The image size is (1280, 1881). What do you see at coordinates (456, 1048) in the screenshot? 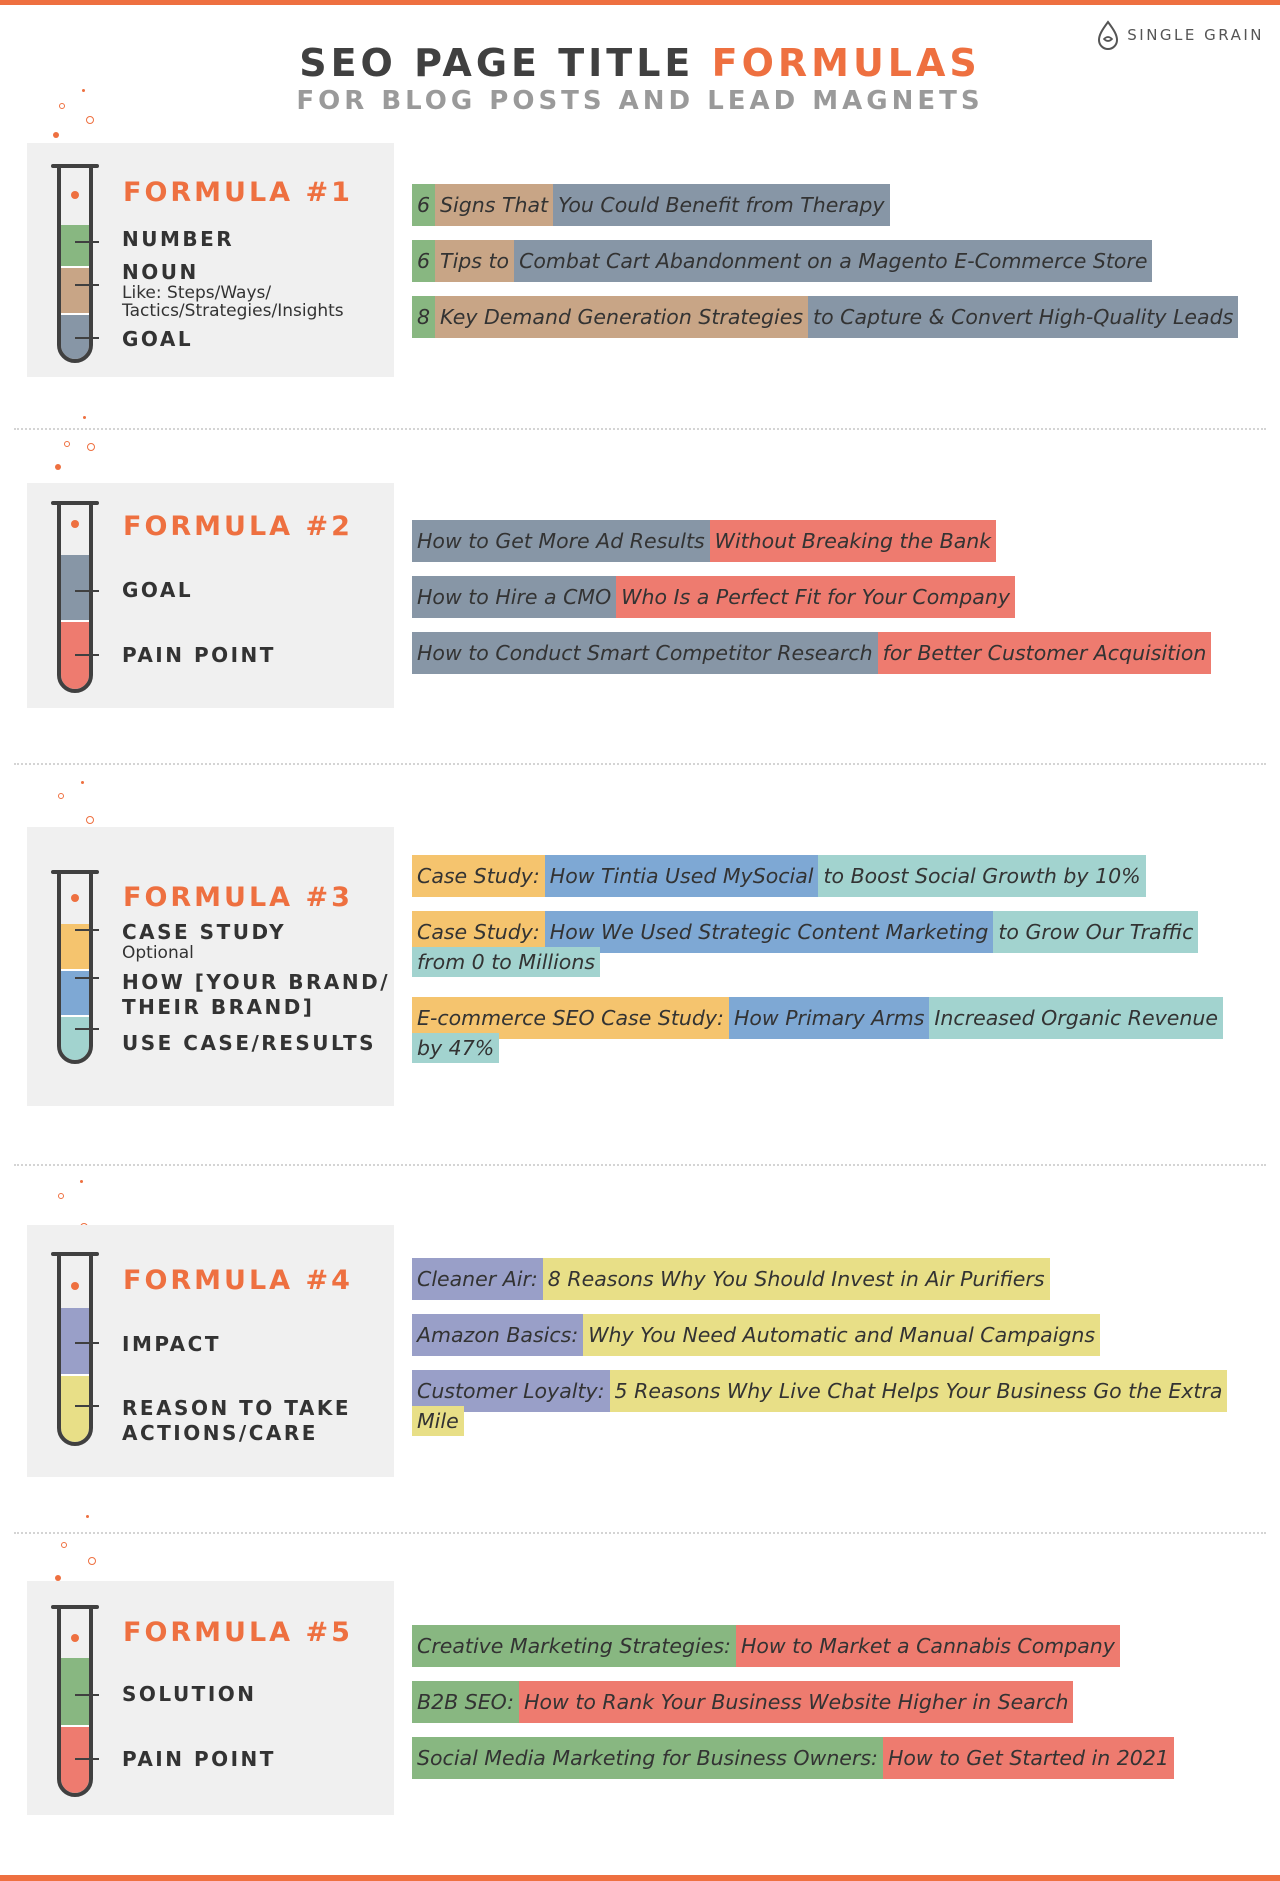
I see `segment-use-case: by 47%` at bounding box center [456, 1048].